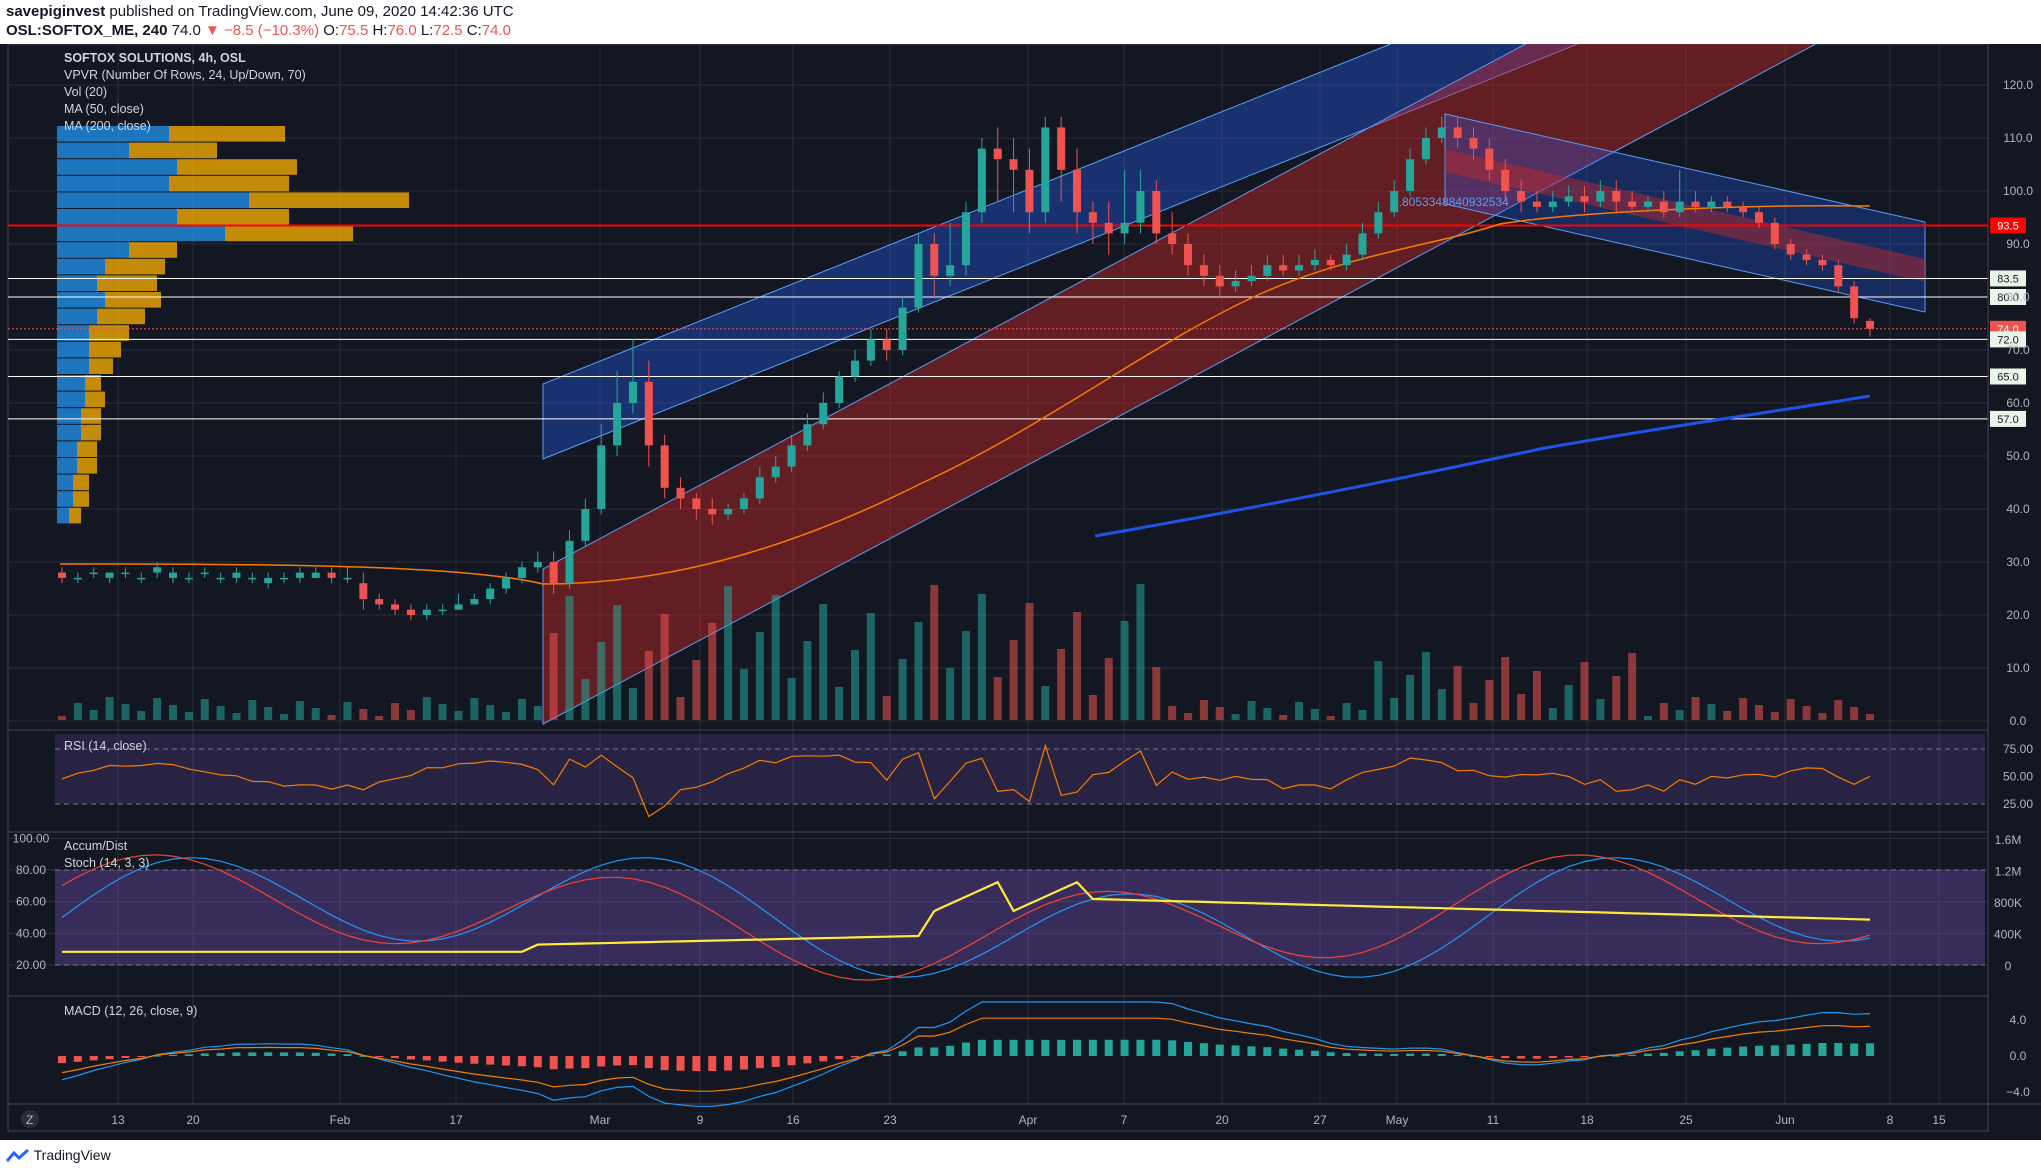  Describe the element at coordinates (96, 846) in the screenshot. I see `accum-legend: Accum/Dist` at that location.